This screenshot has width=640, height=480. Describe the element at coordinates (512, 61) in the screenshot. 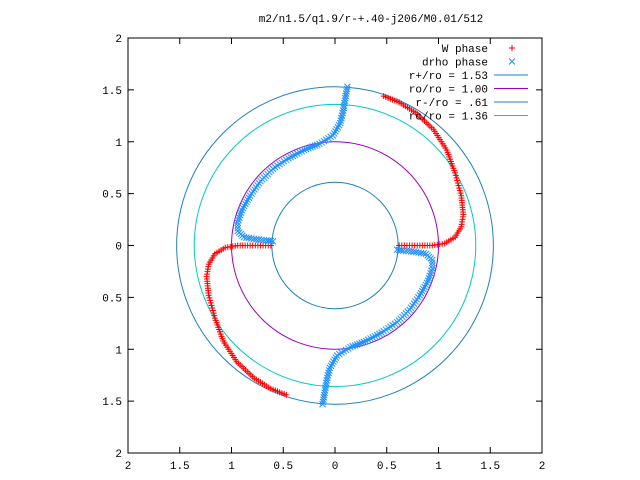

I see `legend-marker-b` at that location.